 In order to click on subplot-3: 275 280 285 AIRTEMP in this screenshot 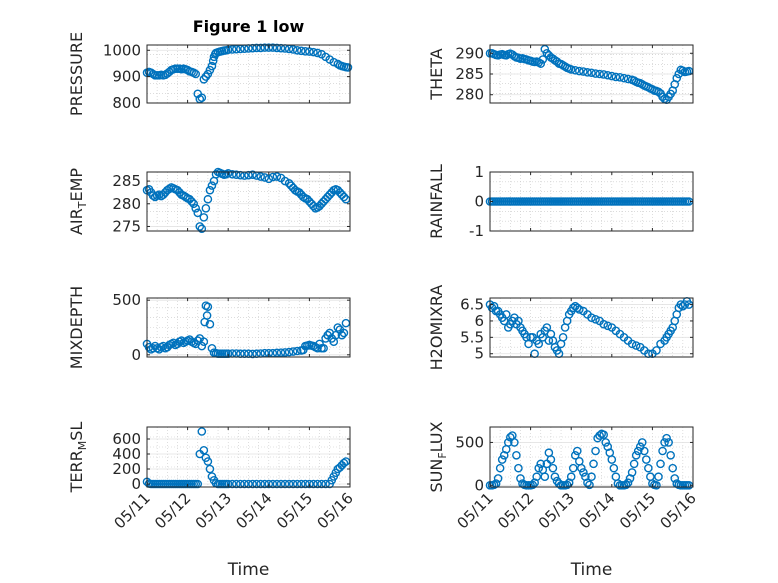, I will do `click(209, 201)`.